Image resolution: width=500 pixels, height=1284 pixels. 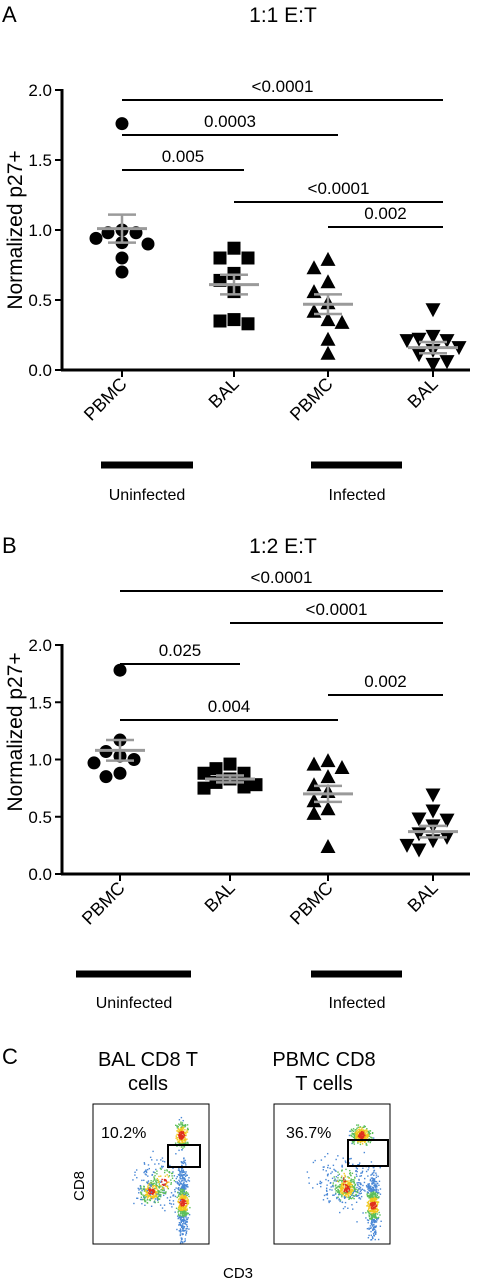 I want to click on data-point-circle, so click(x=94, y=763).